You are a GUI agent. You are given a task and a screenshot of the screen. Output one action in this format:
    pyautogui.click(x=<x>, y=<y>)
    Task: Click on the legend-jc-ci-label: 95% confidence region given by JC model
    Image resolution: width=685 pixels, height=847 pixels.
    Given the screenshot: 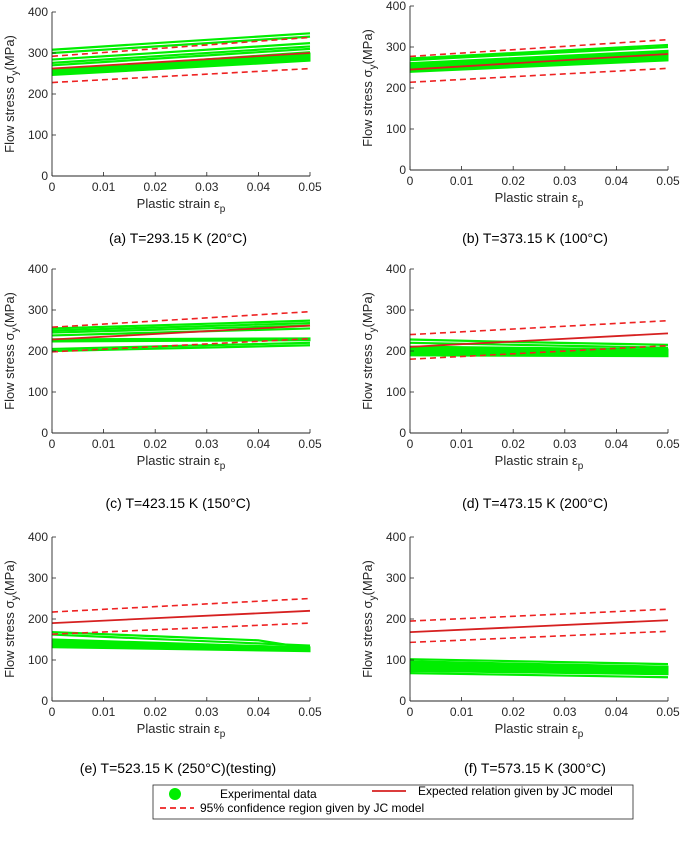 What is the action you would take?
    pyautogui.click(x=312, y=808)
    